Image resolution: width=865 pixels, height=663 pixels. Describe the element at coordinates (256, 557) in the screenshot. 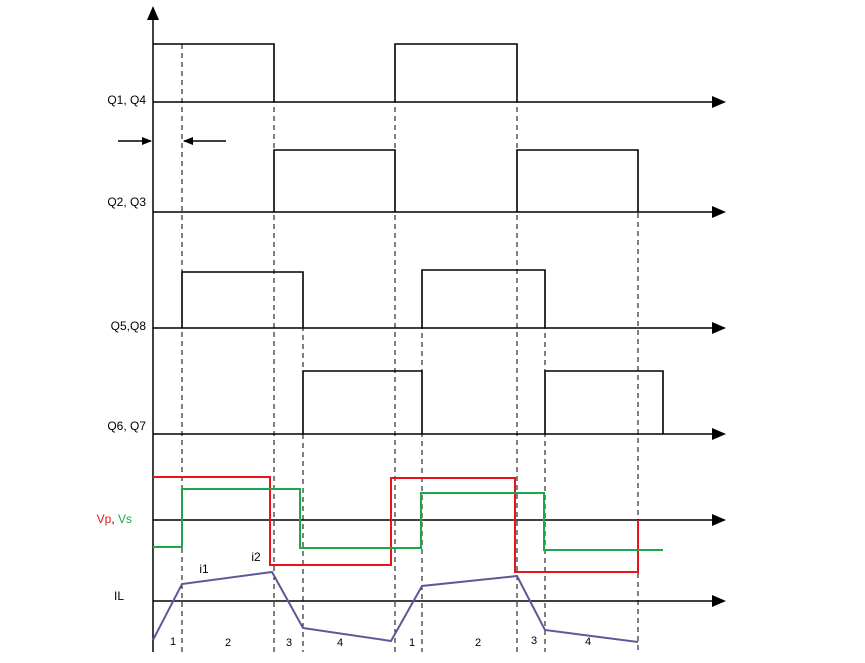

I see `label-i2: i2` at that location.